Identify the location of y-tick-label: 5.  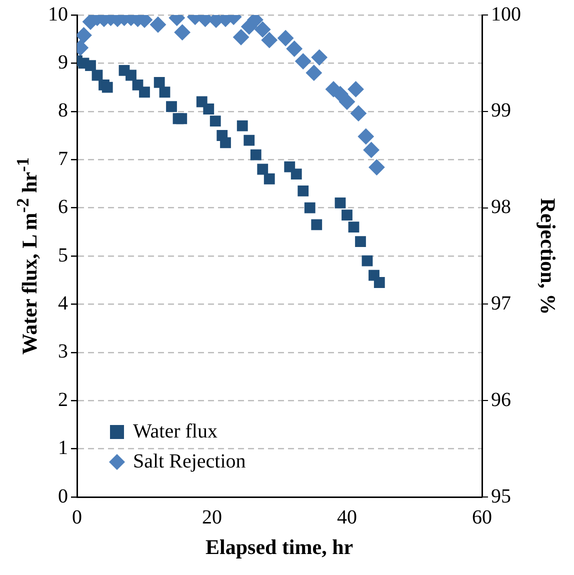
(63, 255).